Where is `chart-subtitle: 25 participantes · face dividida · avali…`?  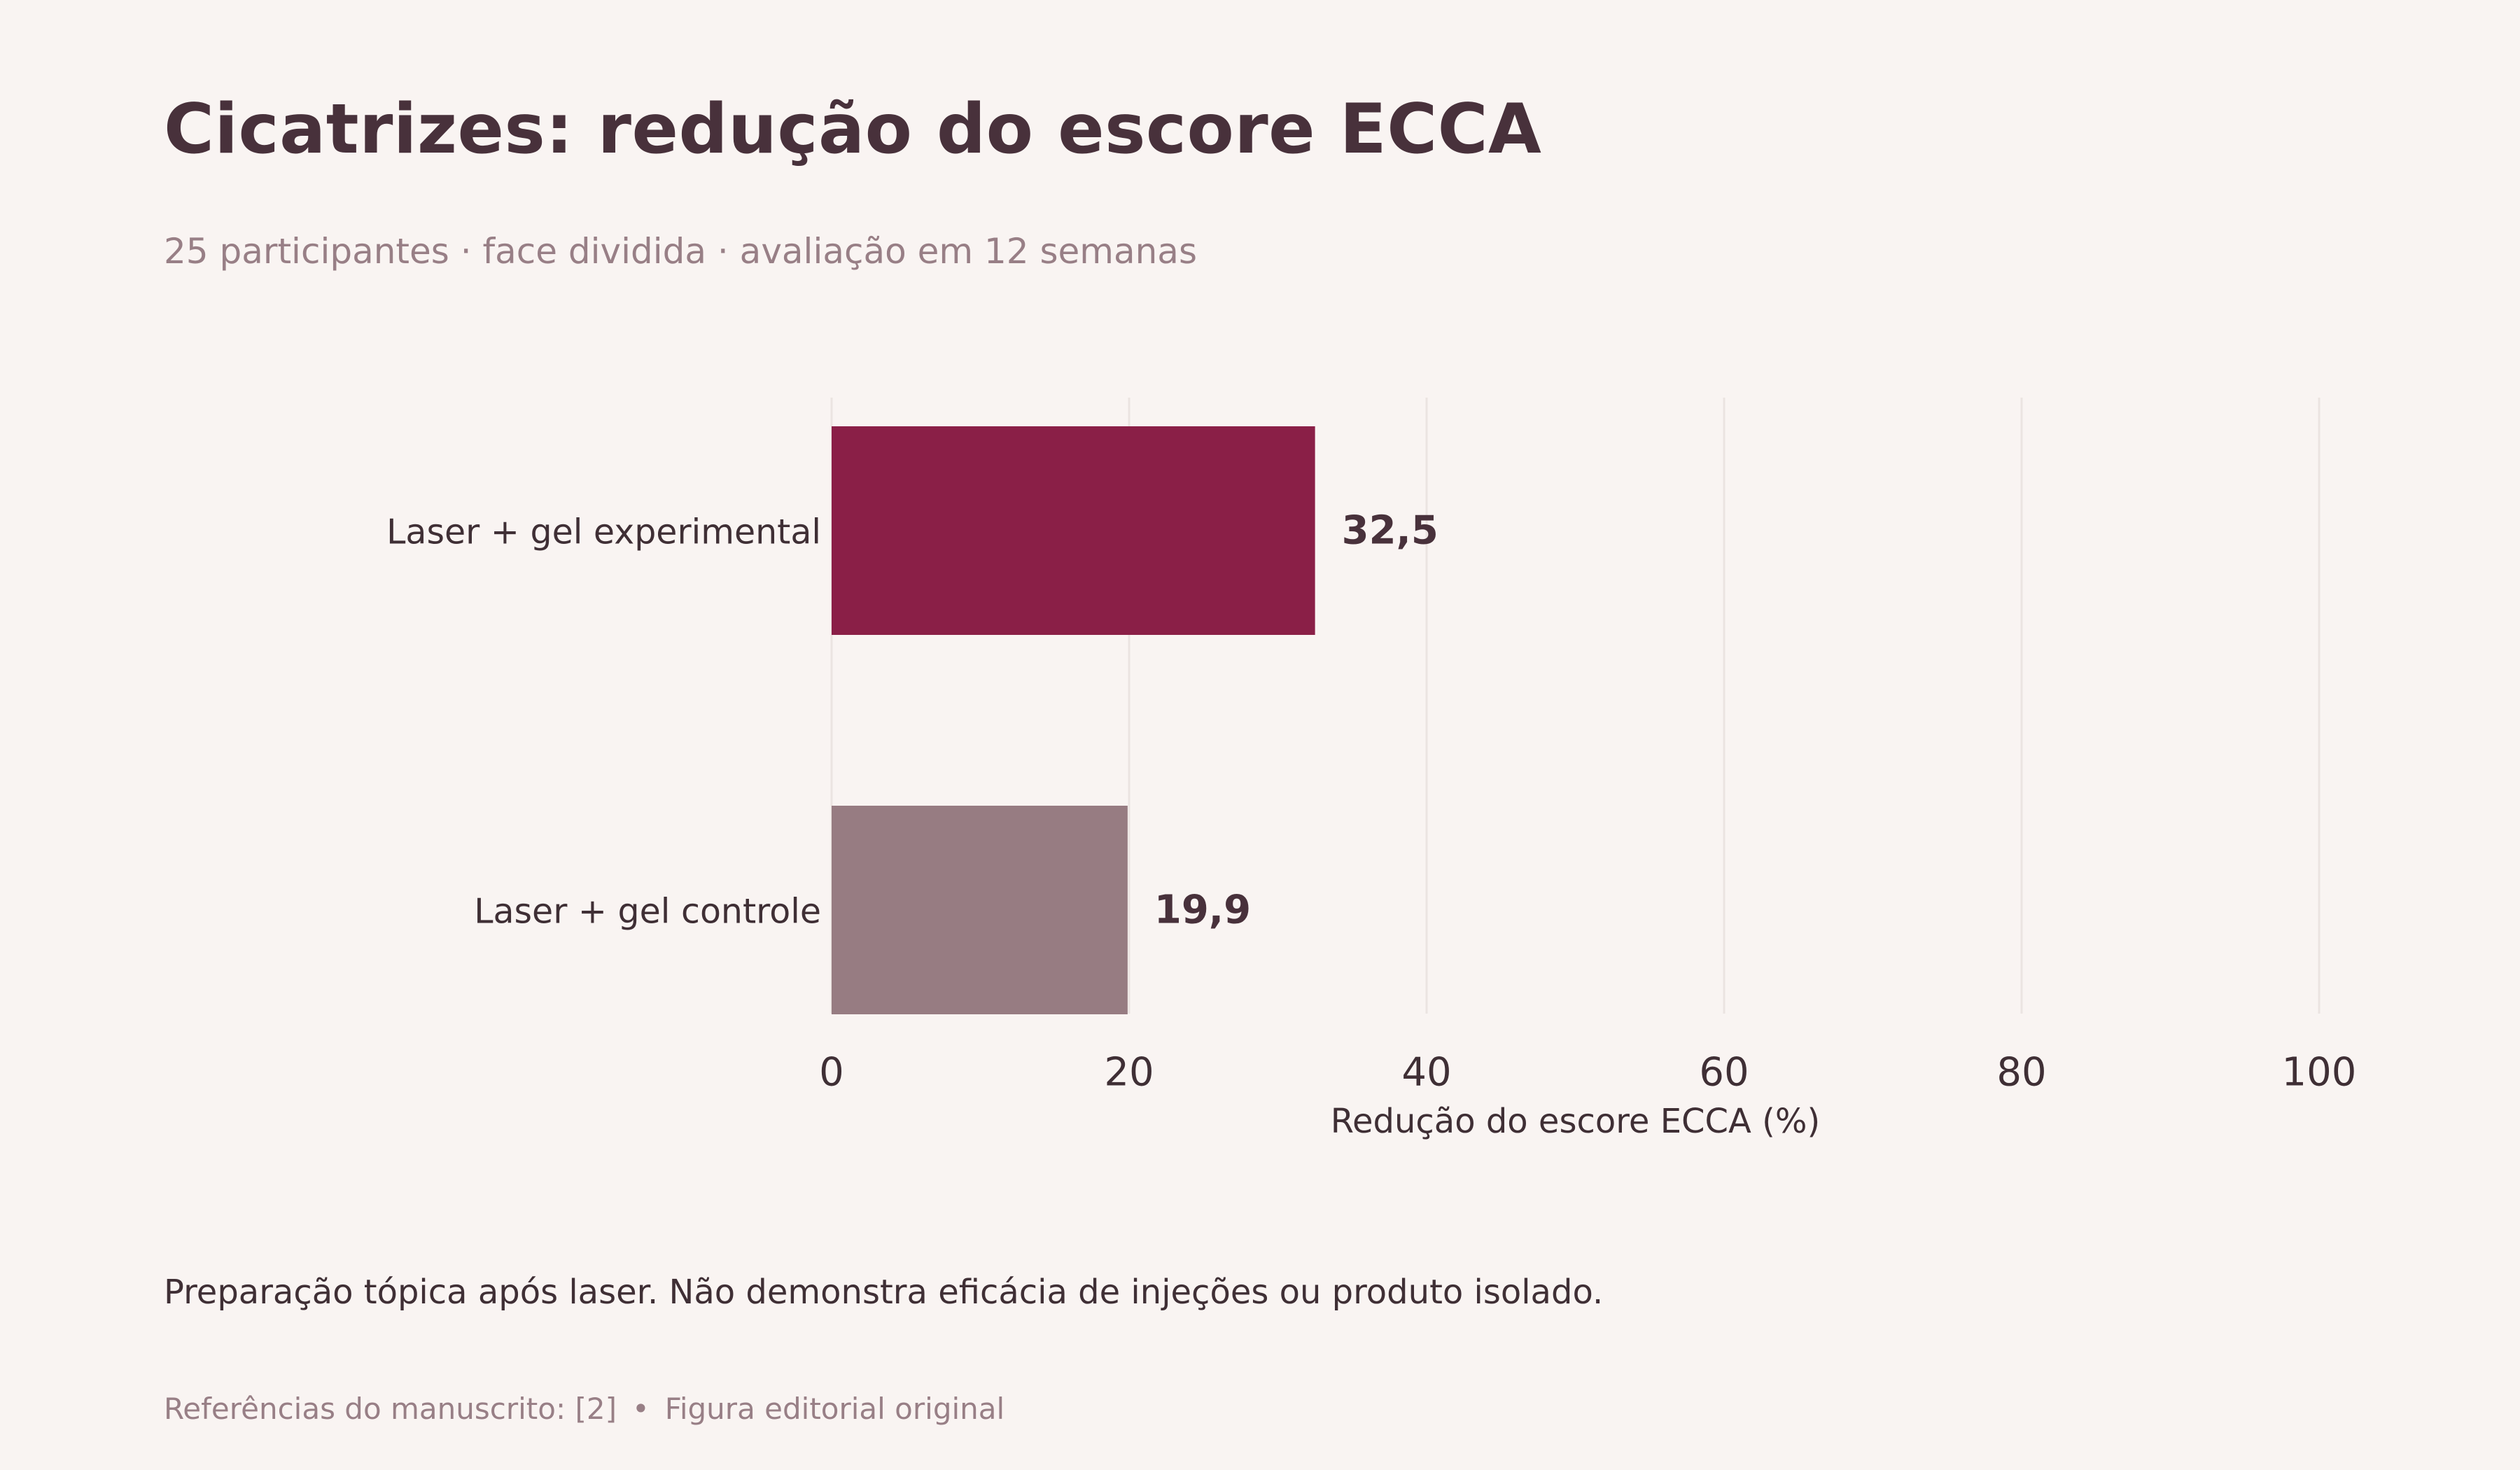
chart-subtitle: 25 participantes · face dividida · avali… is located at coordinates (681, 251).